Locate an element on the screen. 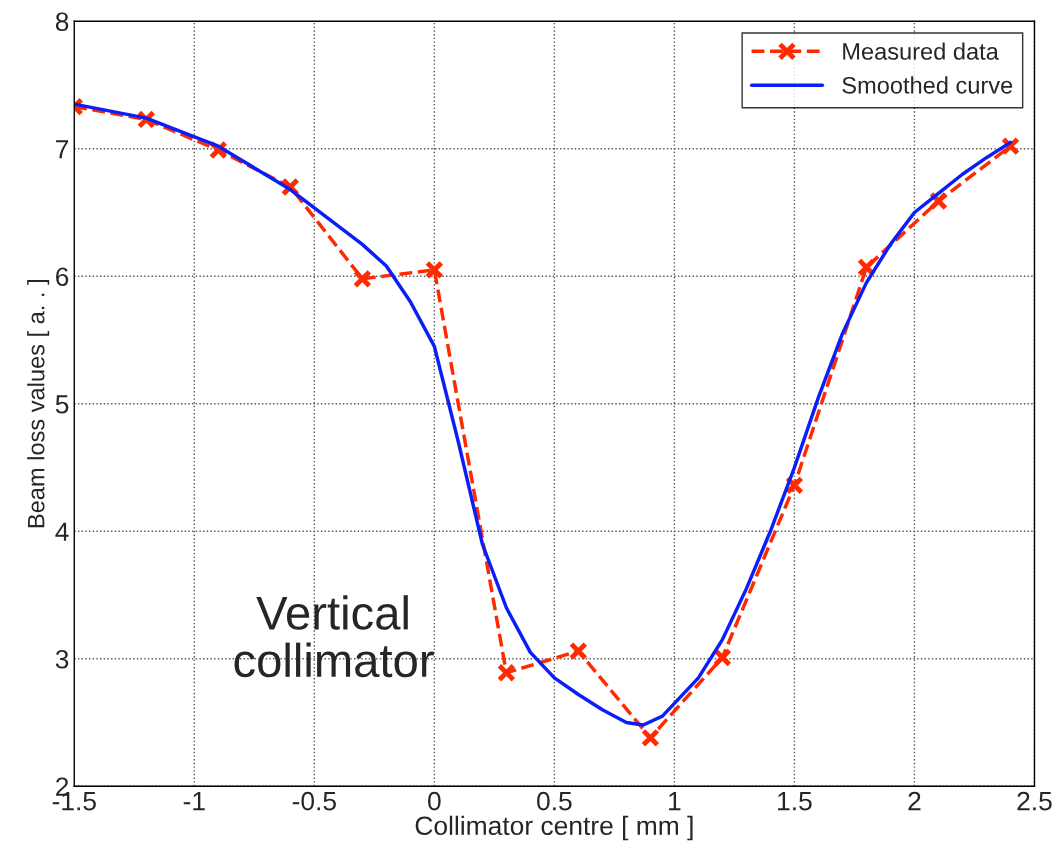 This screenshot has height=850, width=1061. x-tick-label: 1 is located at coordinates (675, 801).